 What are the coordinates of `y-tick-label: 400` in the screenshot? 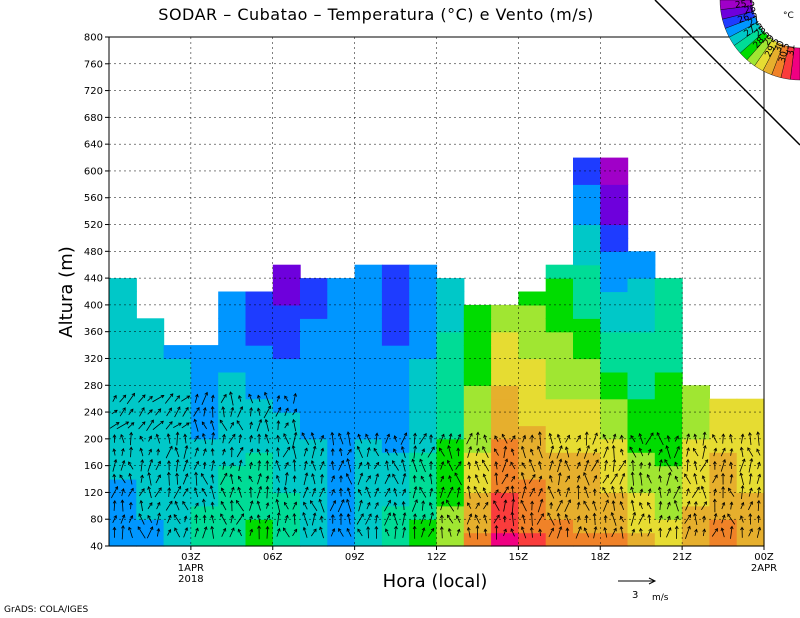 It's located at (93, 305).